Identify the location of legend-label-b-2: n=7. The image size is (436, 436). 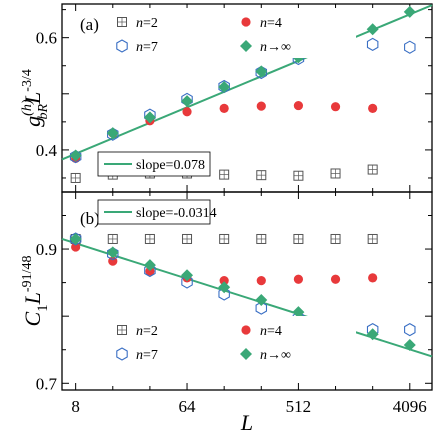
(147, 355).